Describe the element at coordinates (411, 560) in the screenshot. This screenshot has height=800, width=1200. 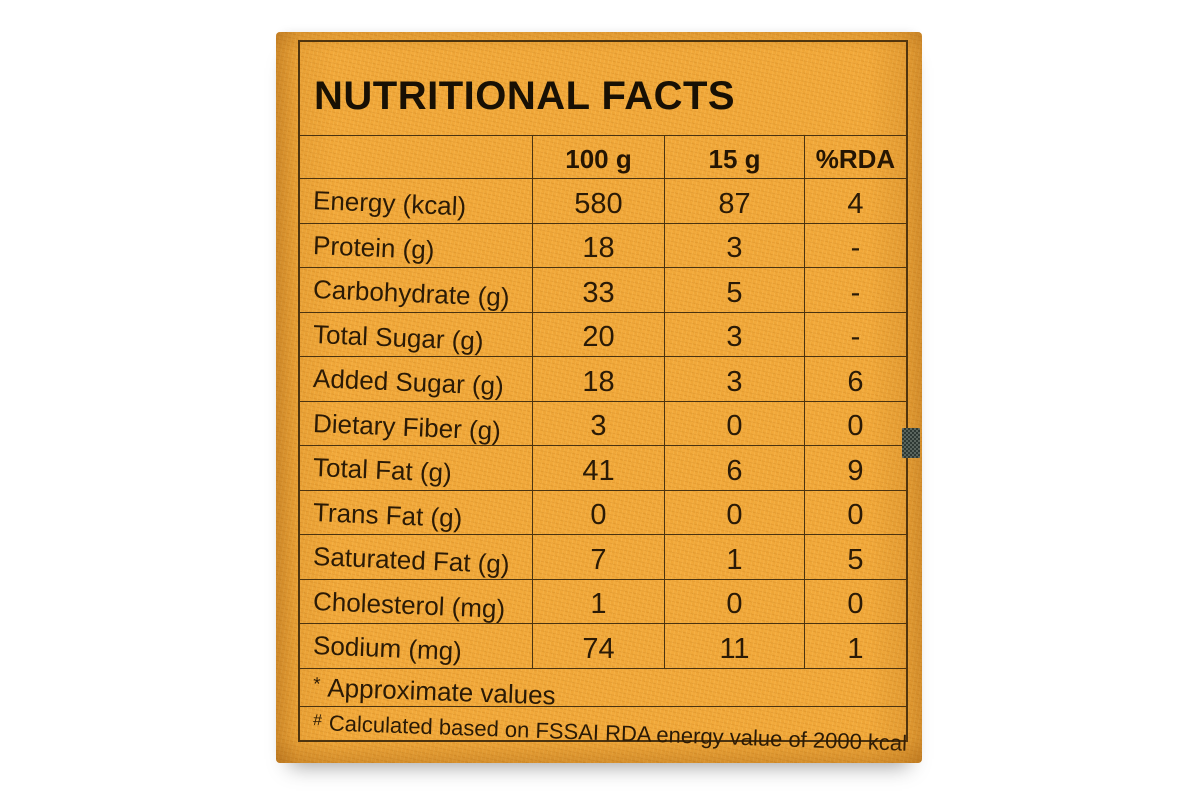
I see `nutrient-label-text: Saturated Fat (g)` at that location.